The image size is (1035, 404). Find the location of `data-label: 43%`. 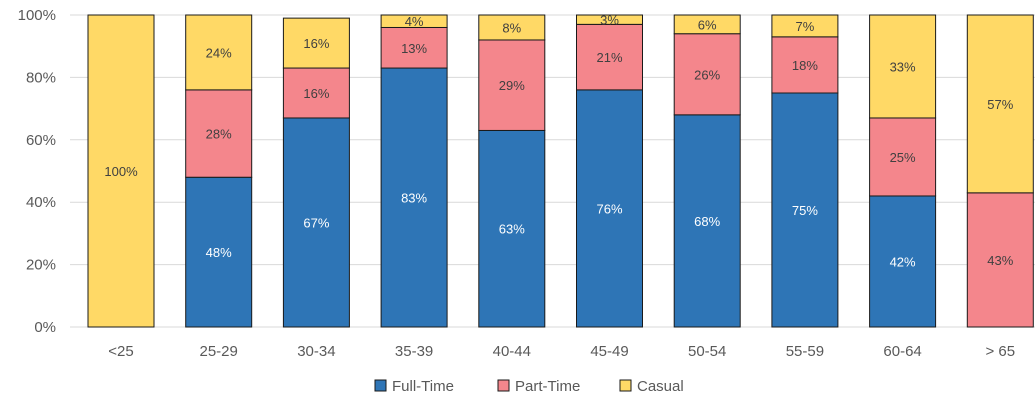

data-label: 43% is located at coordinates (1000, 260).